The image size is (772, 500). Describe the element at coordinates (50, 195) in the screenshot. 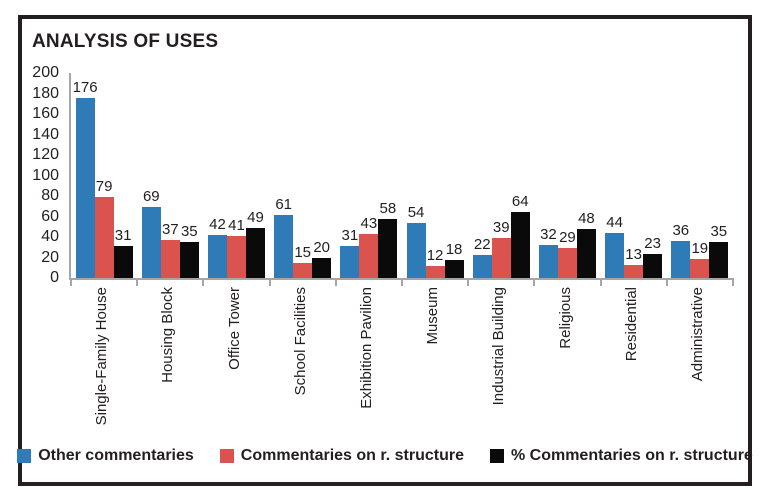

I see `y-axis-tick-label: 80` at that location.